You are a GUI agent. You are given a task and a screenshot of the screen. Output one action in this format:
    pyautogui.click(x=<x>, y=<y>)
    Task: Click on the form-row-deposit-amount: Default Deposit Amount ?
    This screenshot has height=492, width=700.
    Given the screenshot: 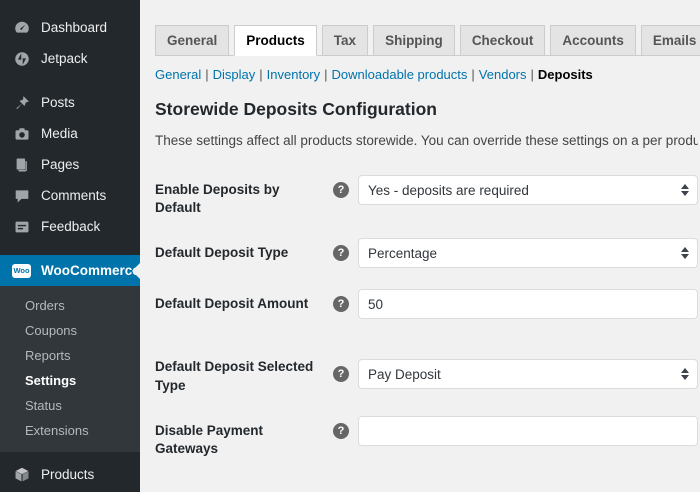 What is the action you would take?
    pyautogui.click(x=426, y=304)
    